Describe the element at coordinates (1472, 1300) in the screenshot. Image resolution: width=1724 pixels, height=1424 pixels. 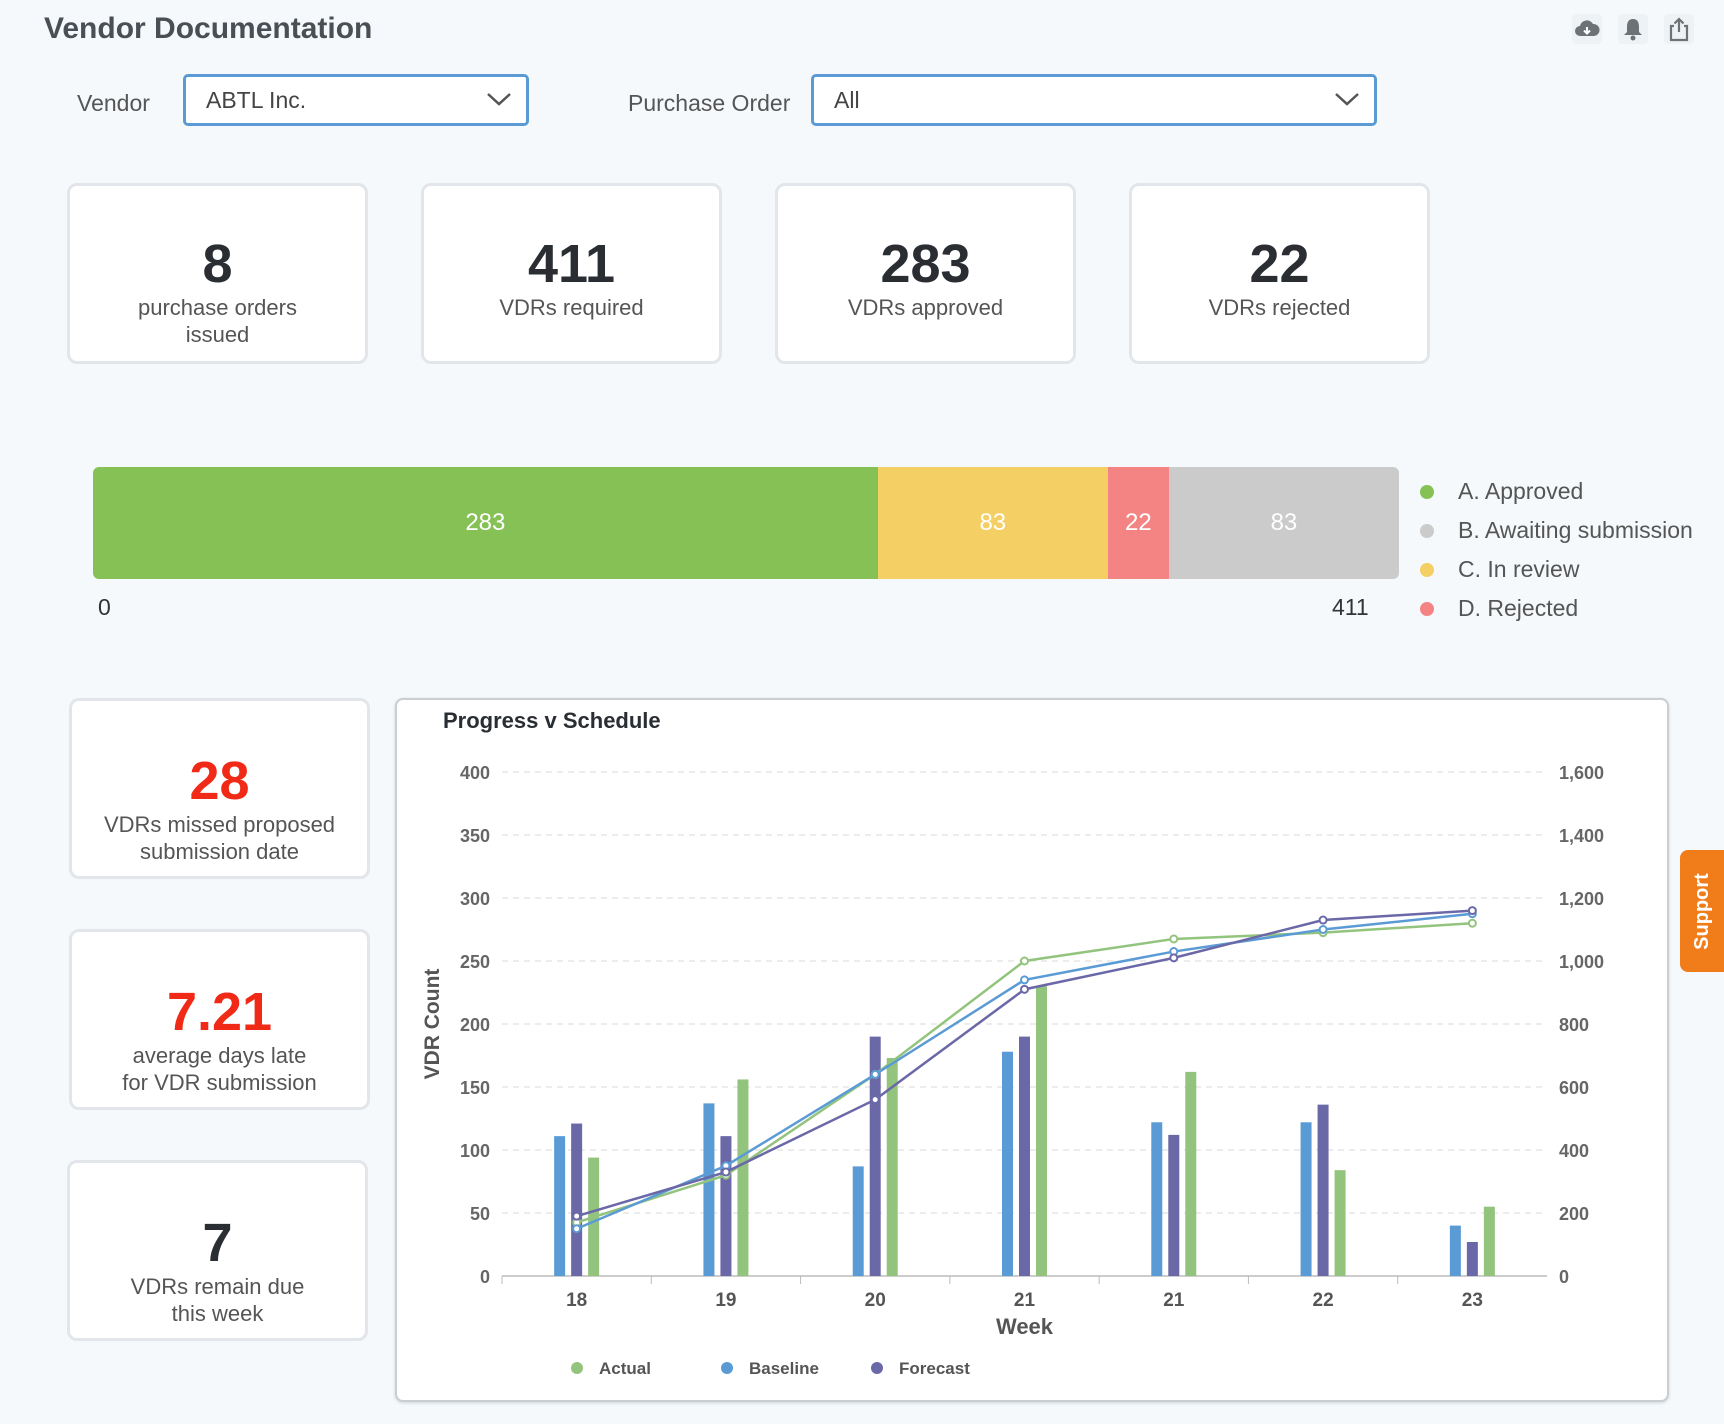
I see `x-tick-label: 23` at that location.